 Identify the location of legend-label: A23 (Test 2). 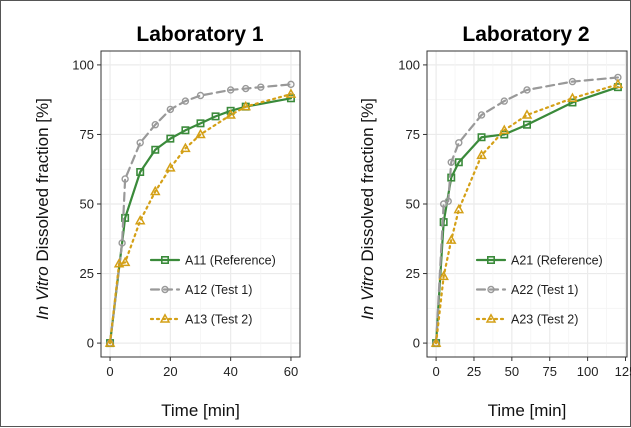
(544, 320).